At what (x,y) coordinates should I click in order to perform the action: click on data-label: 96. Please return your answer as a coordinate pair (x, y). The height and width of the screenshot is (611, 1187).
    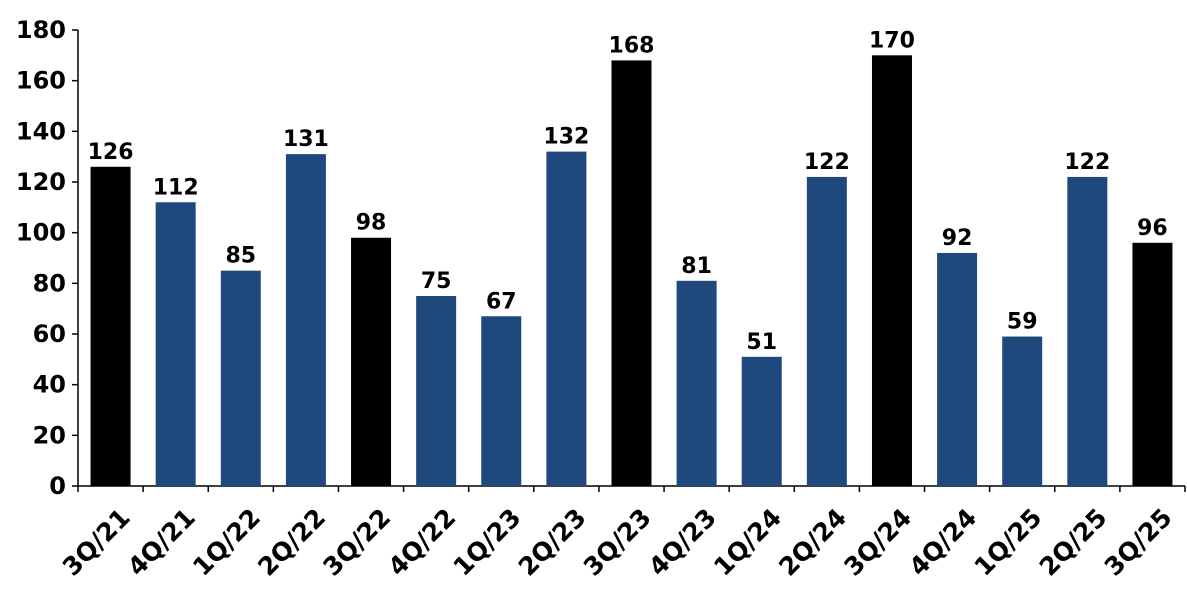
    Looking at the image, I should click on (1152, 228).